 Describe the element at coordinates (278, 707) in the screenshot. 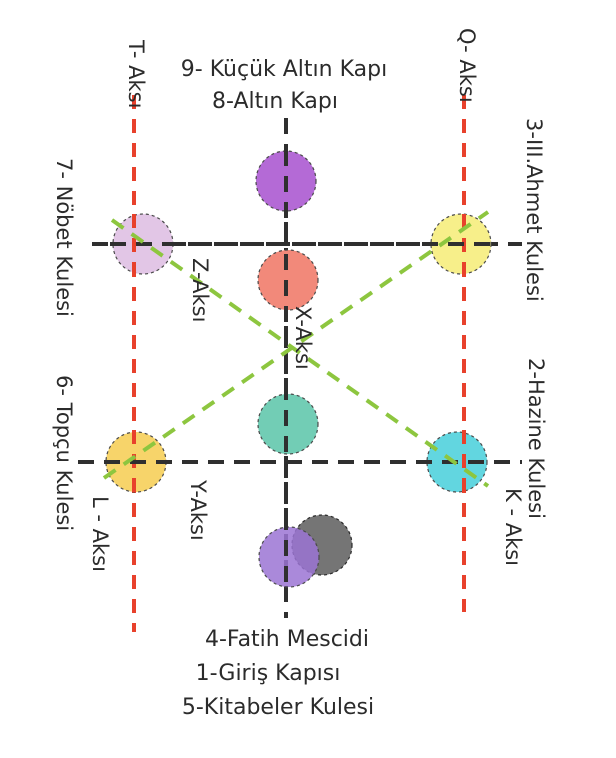

I see `bottom-label-line3: 5-Kitabeler Kulesi` at that location.